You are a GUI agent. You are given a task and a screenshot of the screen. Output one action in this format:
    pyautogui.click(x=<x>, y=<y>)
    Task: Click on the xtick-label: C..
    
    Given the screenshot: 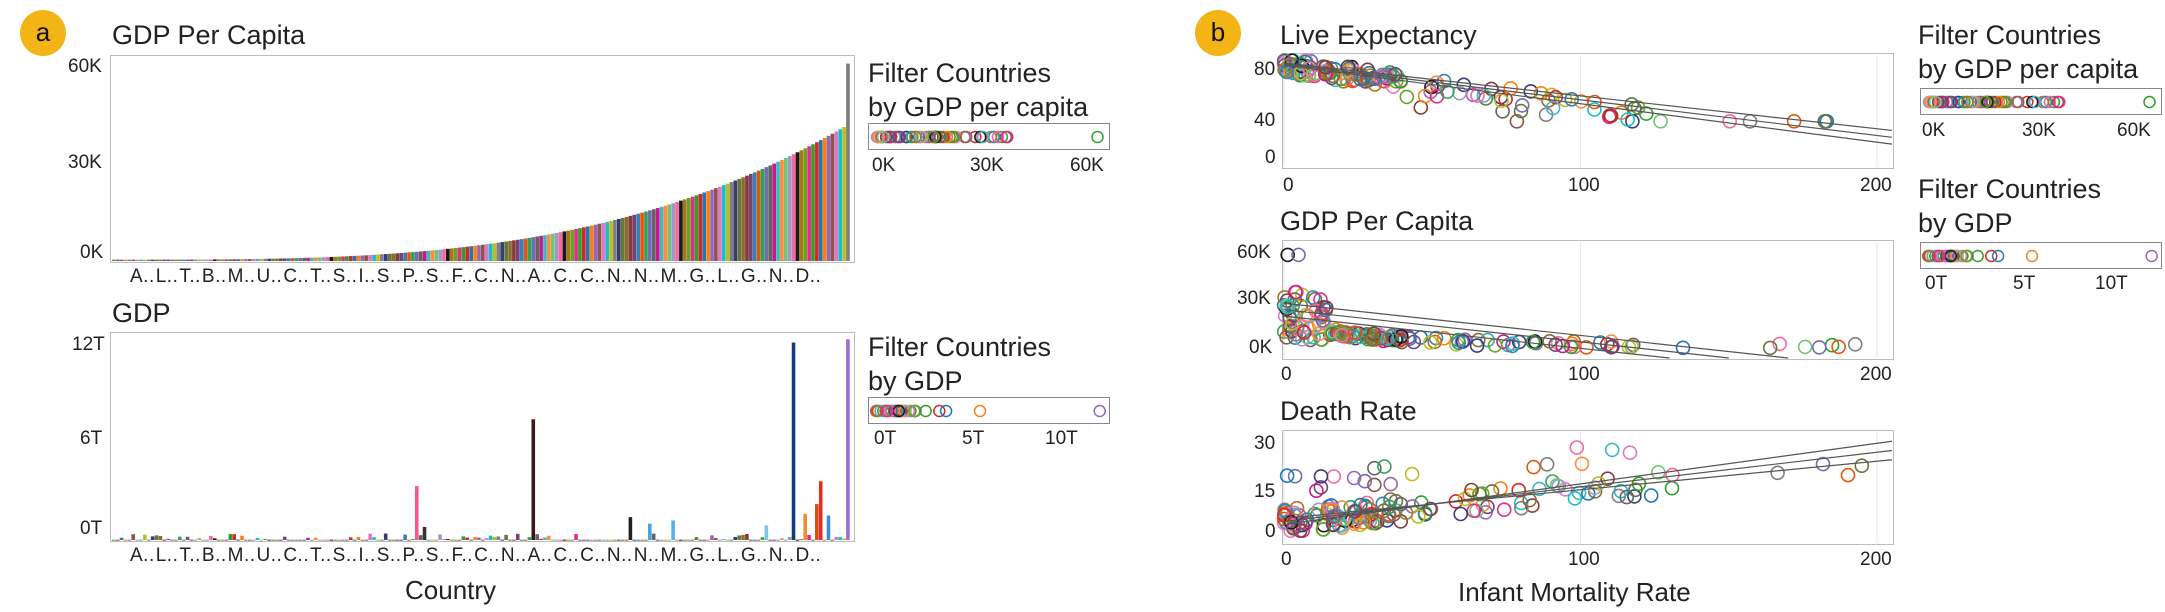 What is the action you would take?
    pyautogui.click(x=296, y=276)
    